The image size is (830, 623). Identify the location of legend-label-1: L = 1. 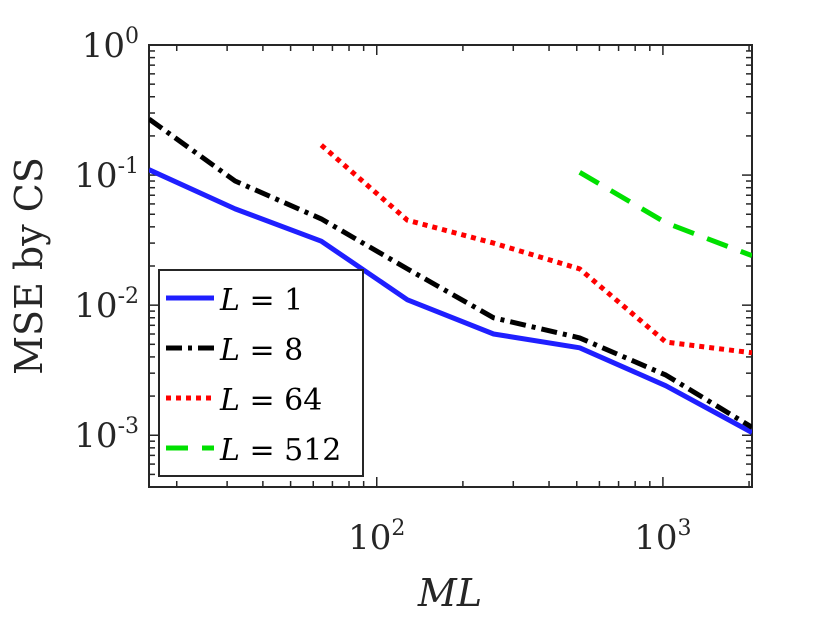
(261, 300).